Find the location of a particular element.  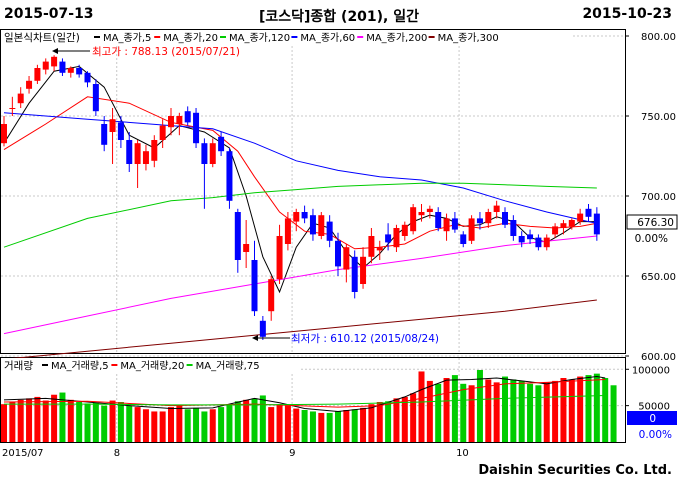

price-tick-label: 600.00 is located at coordinates (658, 357).